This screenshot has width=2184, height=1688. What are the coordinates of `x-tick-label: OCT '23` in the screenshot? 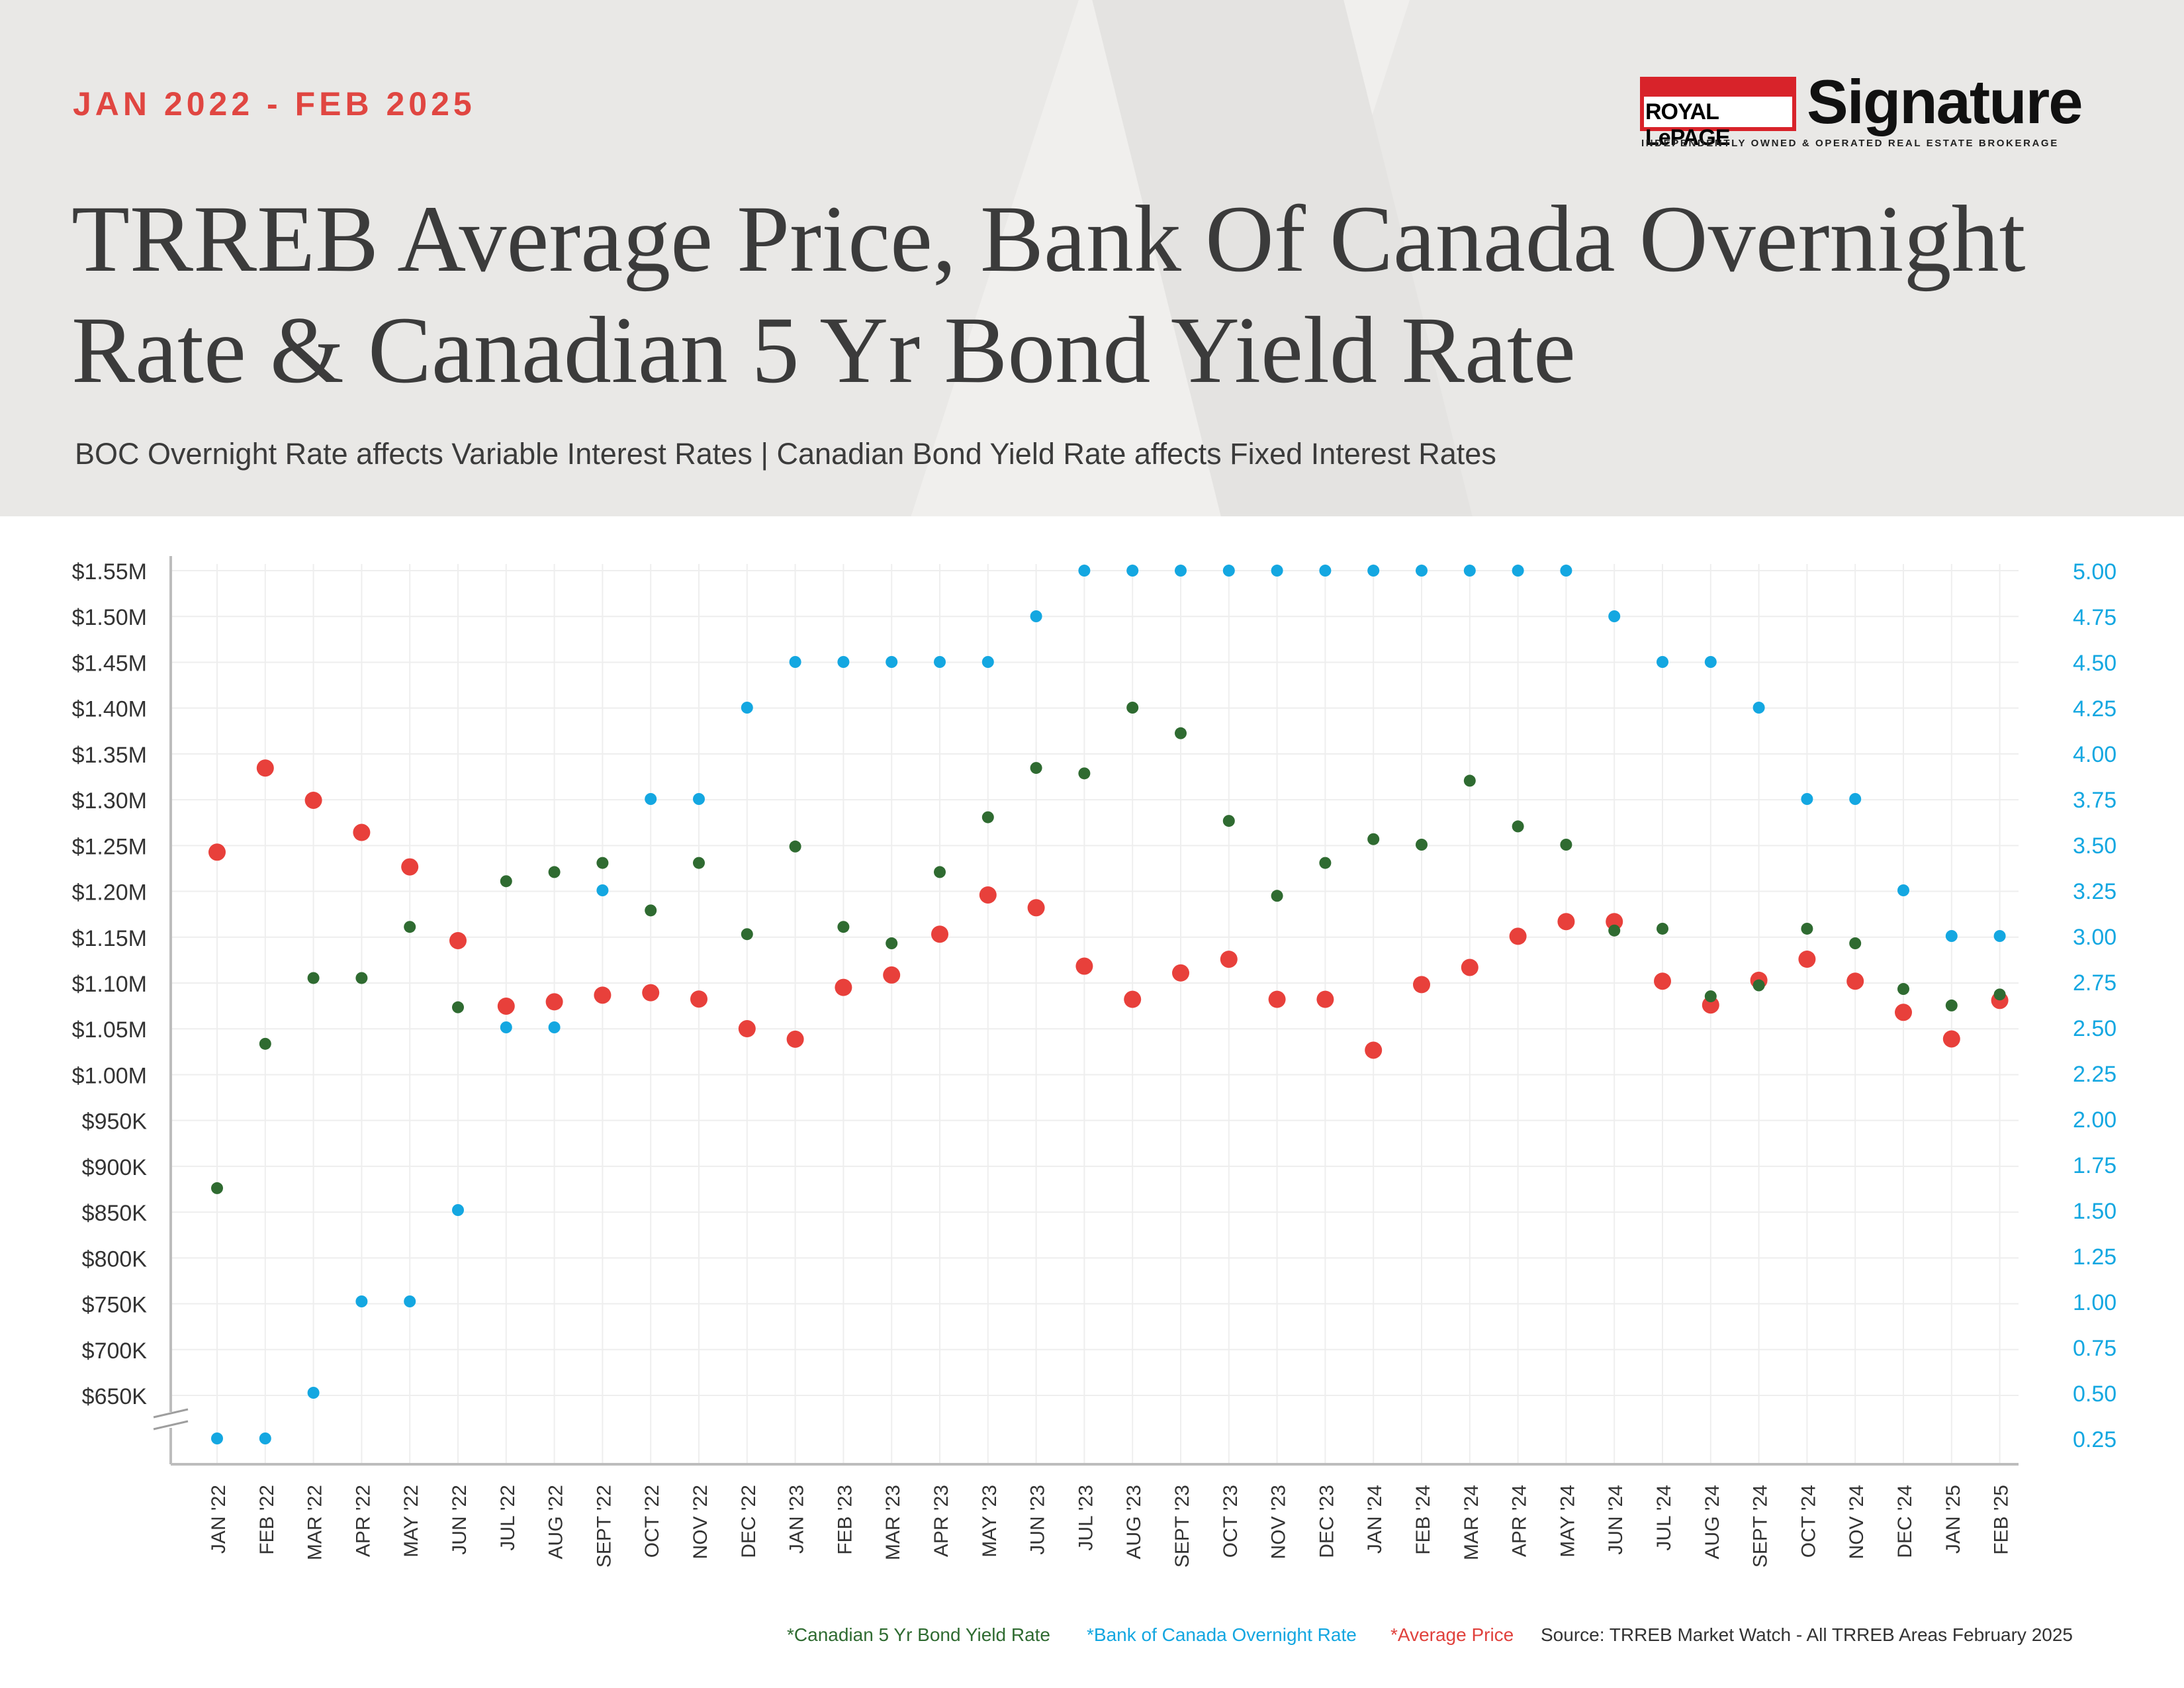 It's located at (1231, 1521).